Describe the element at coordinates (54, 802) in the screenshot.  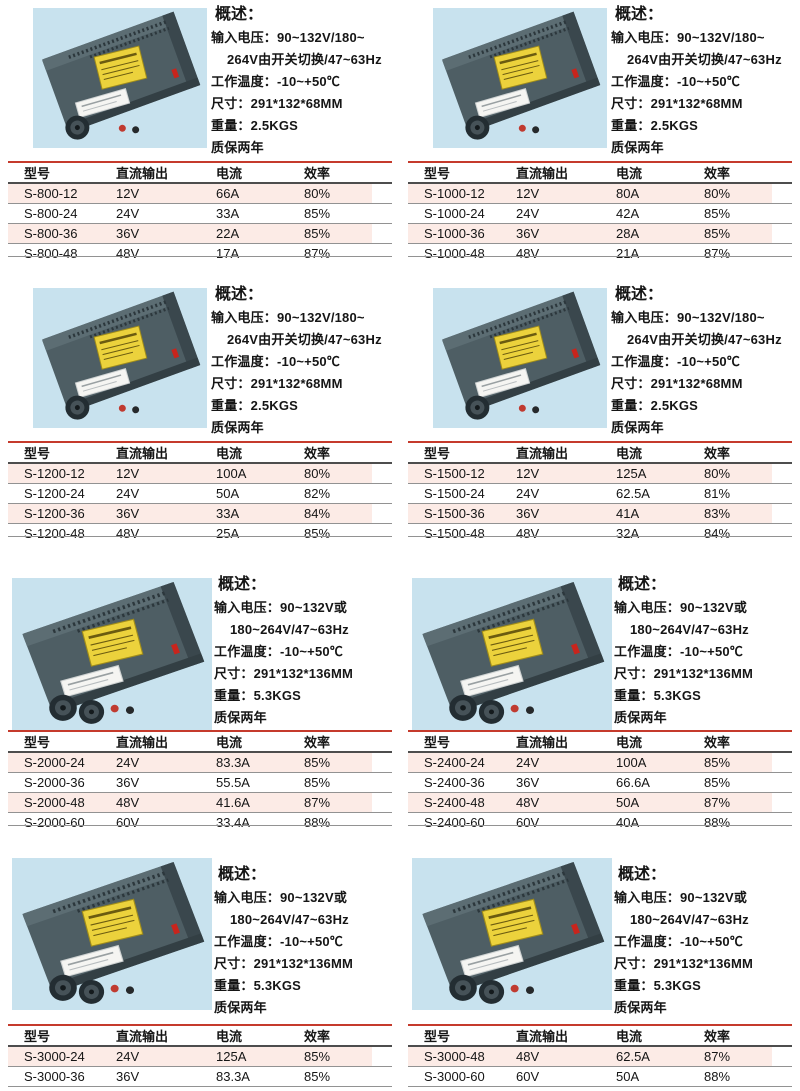
I see `model-cell: S-2000-48` at that location.